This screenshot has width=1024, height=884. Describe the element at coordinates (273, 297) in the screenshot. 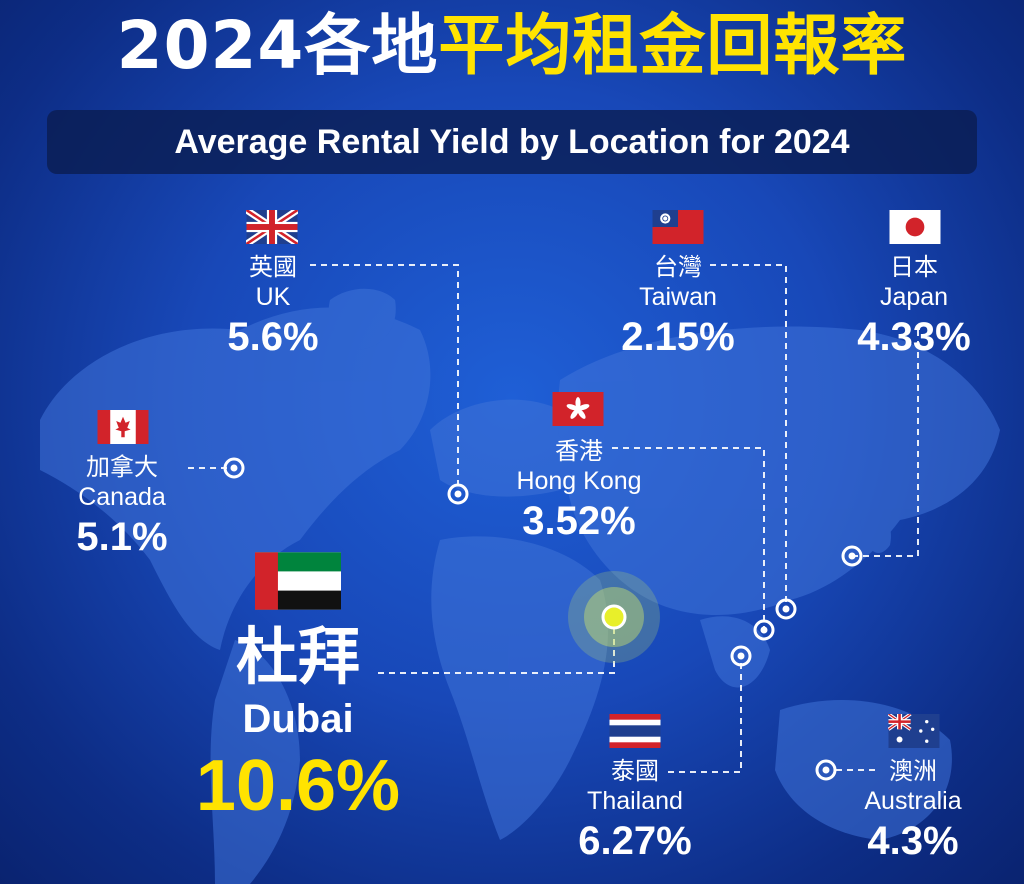

I see `uk-name-en: UK` at that location.